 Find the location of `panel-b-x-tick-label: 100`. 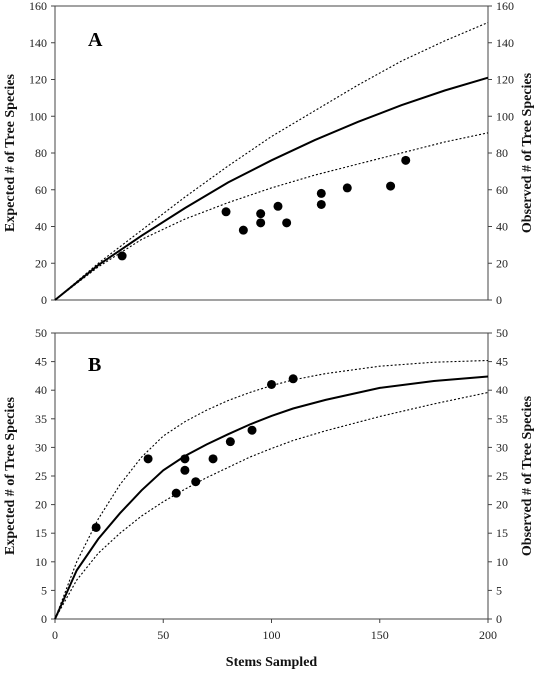

panel-b-x-tick-label: 100 is located at coordinates (272, 635).